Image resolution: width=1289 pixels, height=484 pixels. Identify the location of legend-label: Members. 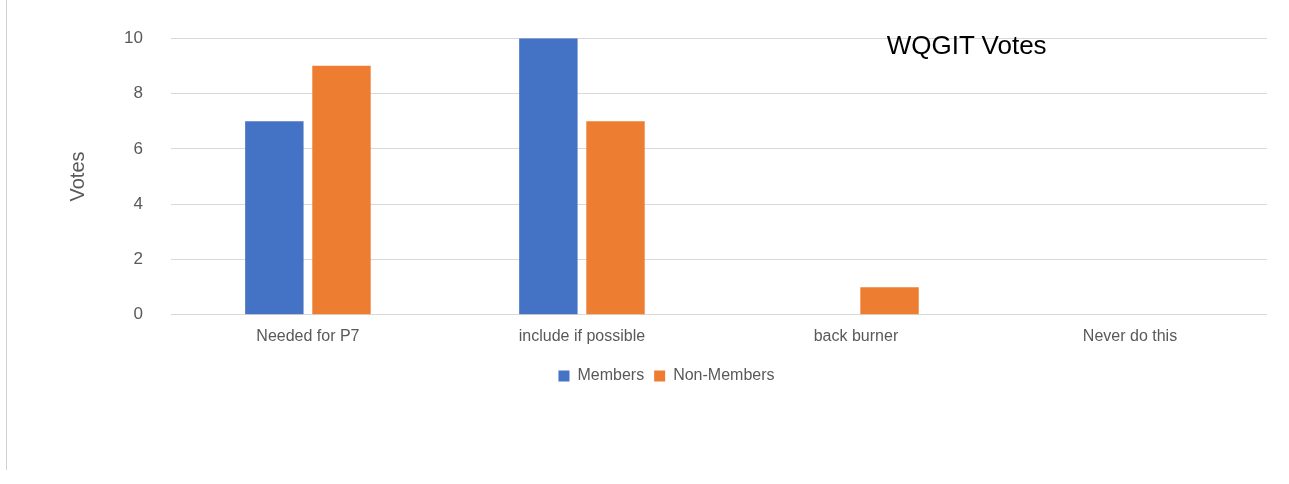
(611, 375).